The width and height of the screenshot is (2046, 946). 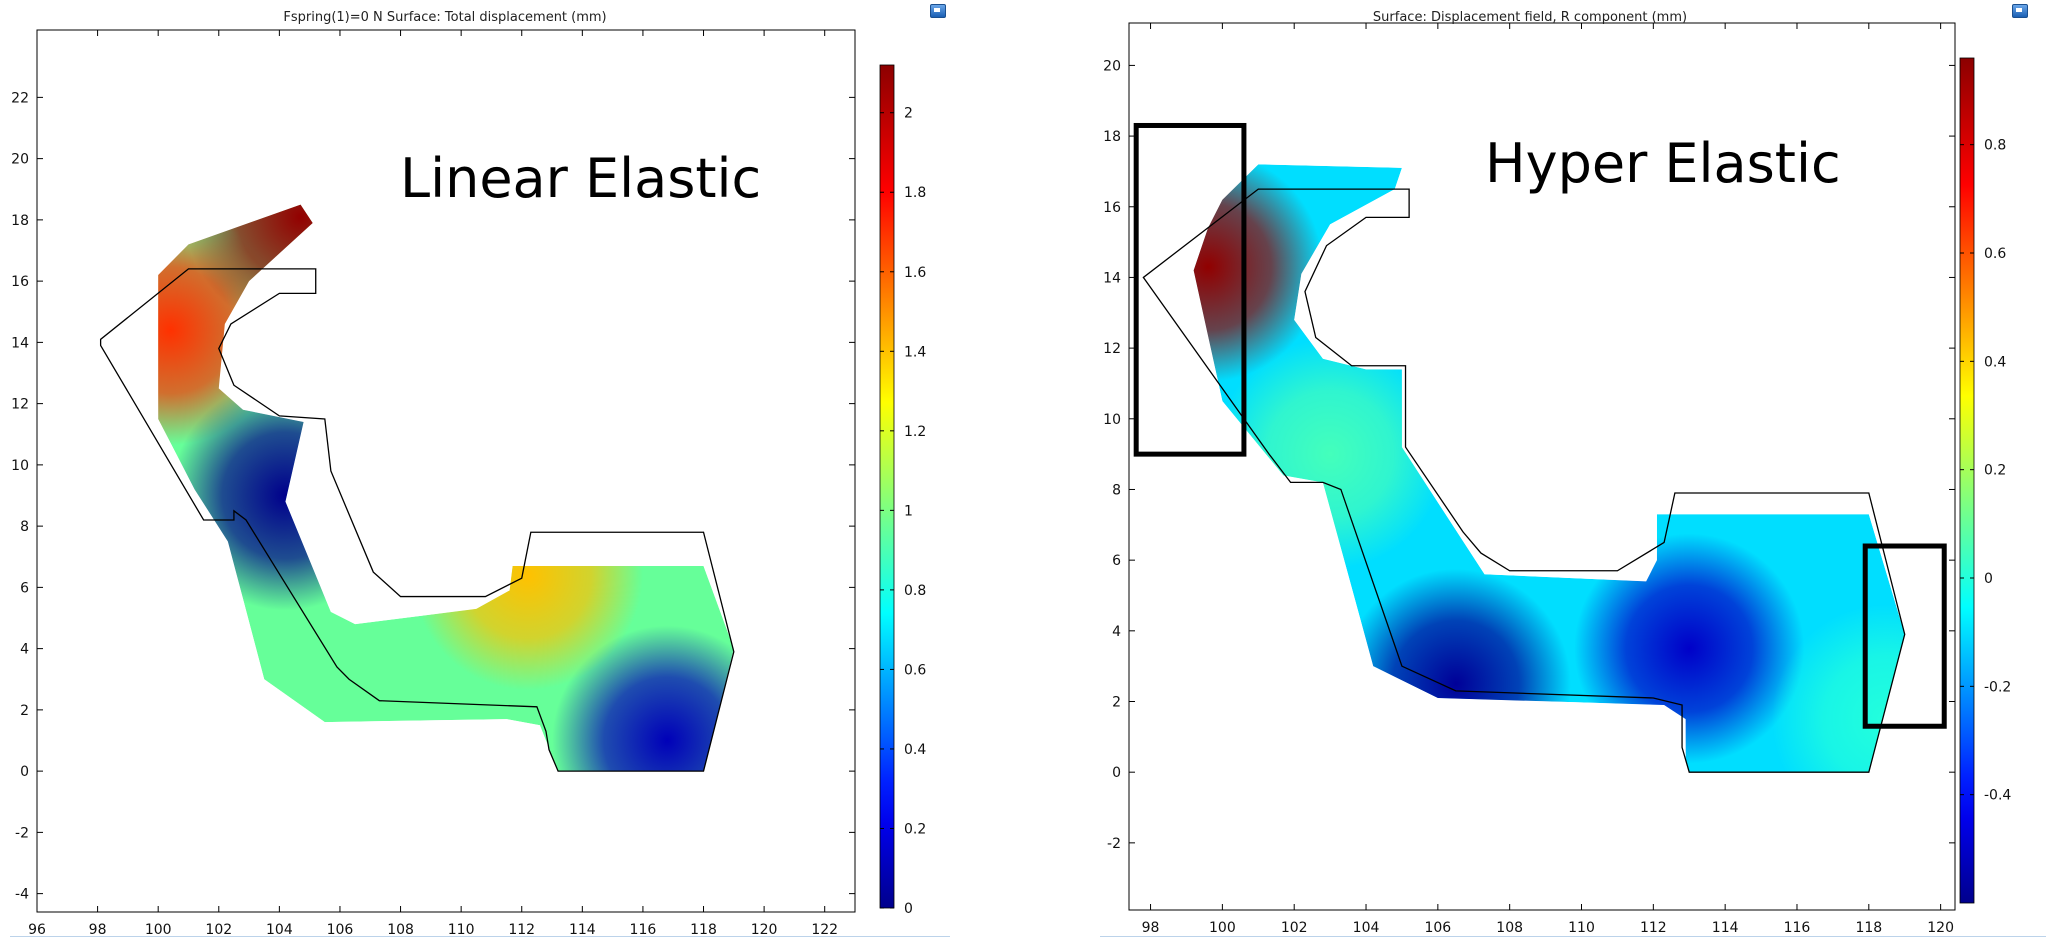 I want to click on colorbar-tick-label: 2, so click(x=908, y=114).